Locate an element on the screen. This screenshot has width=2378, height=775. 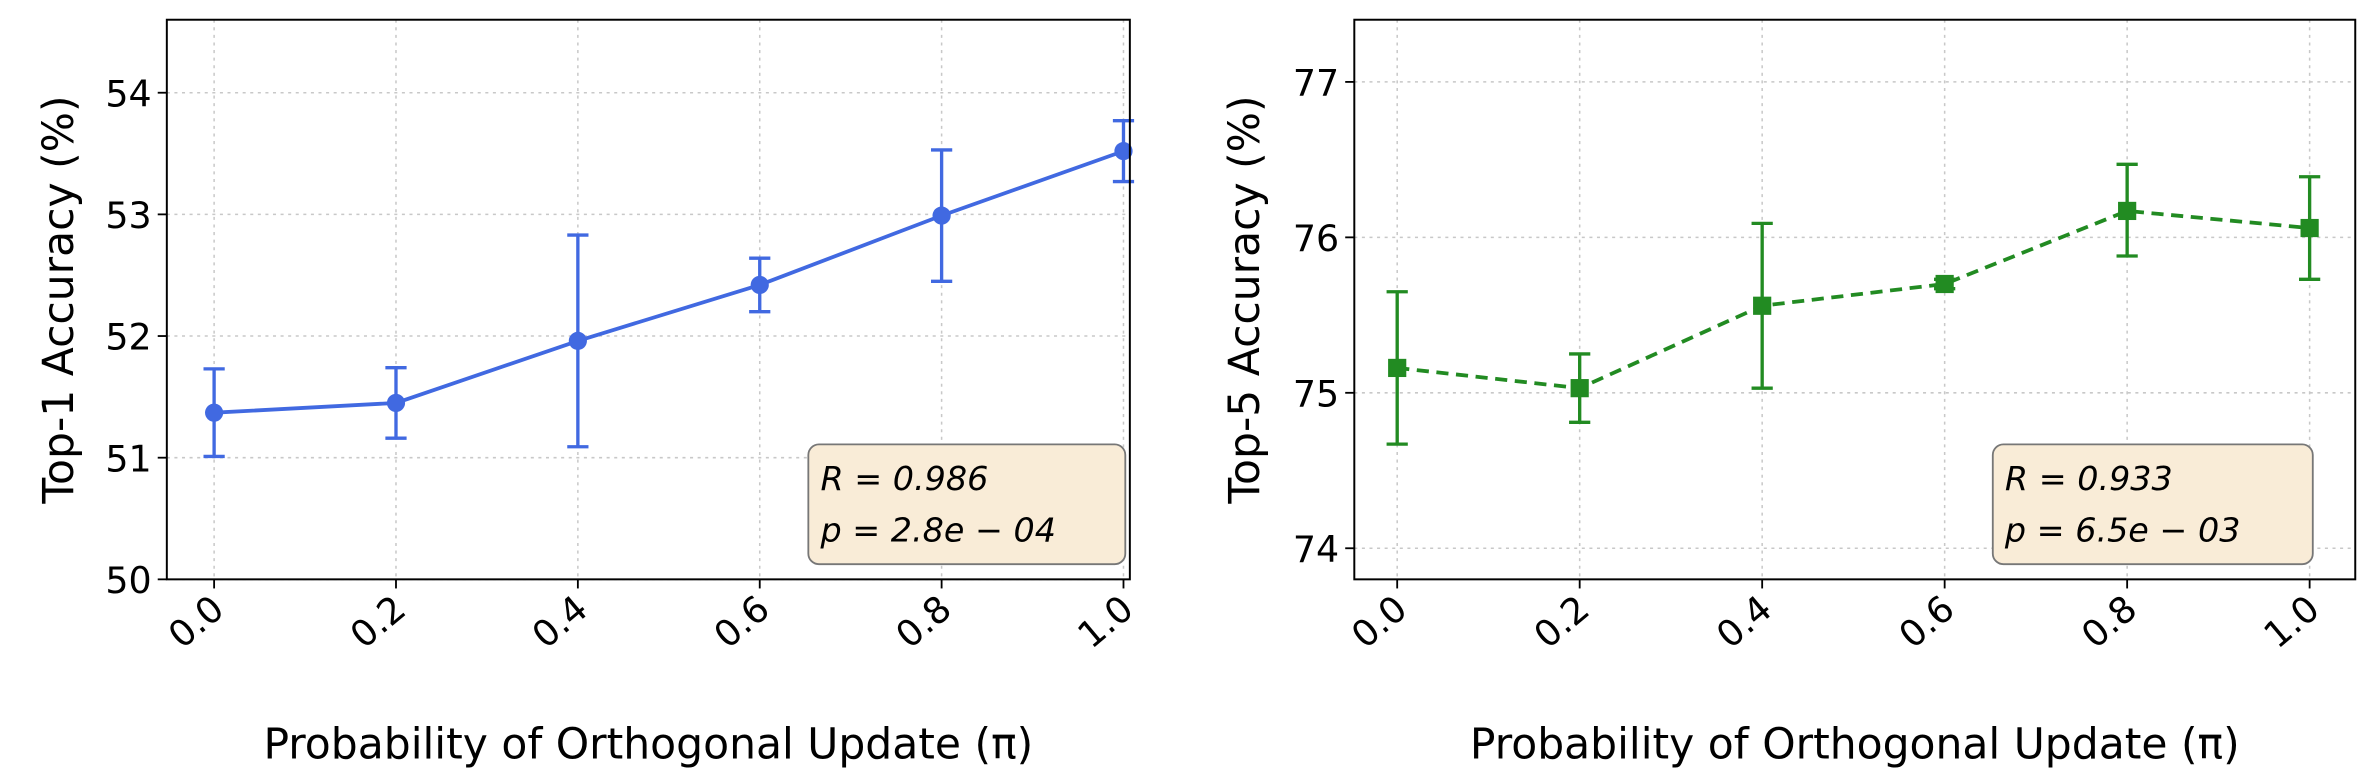
y-tick-label: 75 is located at coordinates (1316, 393).